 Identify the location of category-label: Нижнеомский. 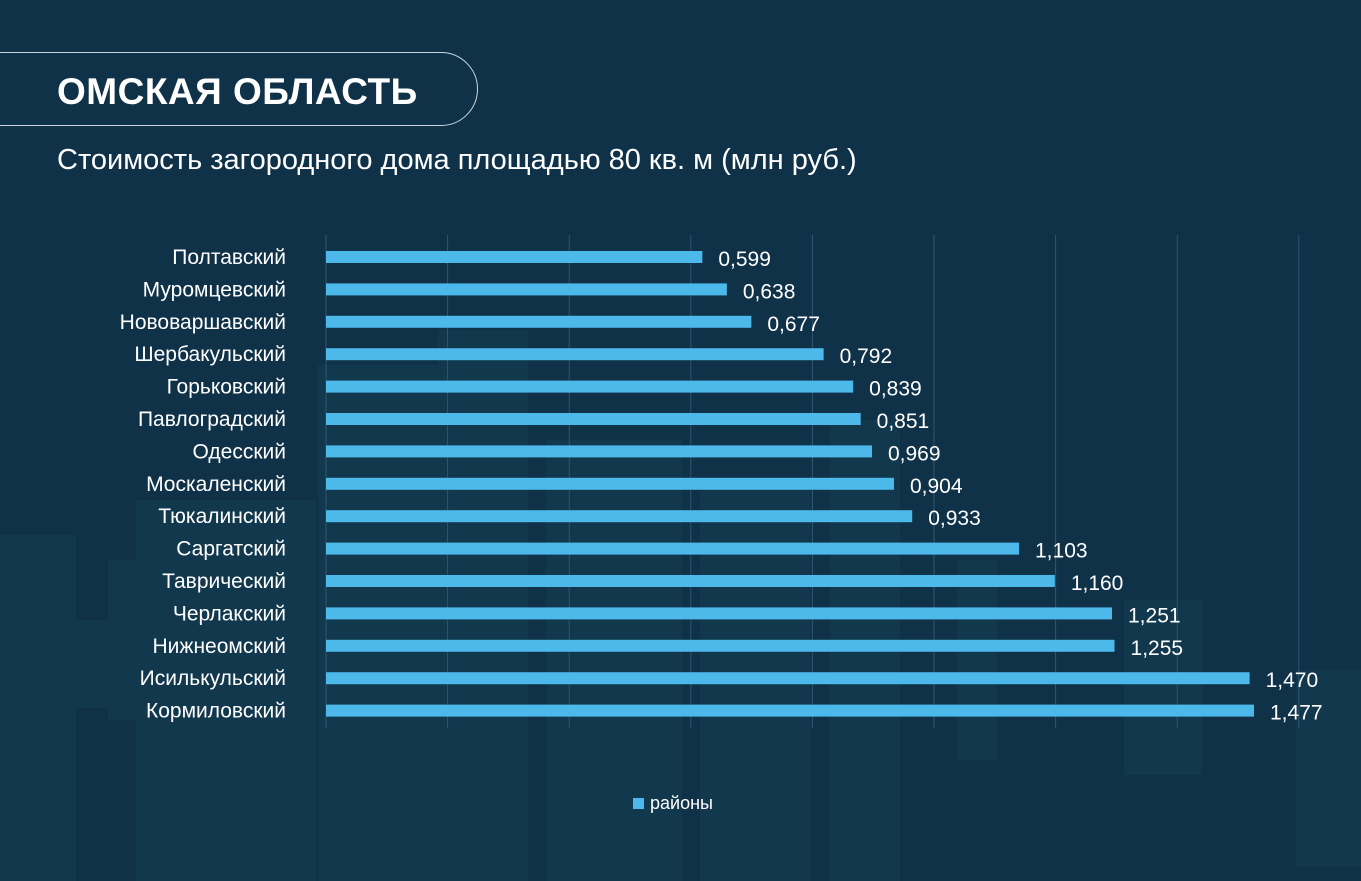
(220, 646).